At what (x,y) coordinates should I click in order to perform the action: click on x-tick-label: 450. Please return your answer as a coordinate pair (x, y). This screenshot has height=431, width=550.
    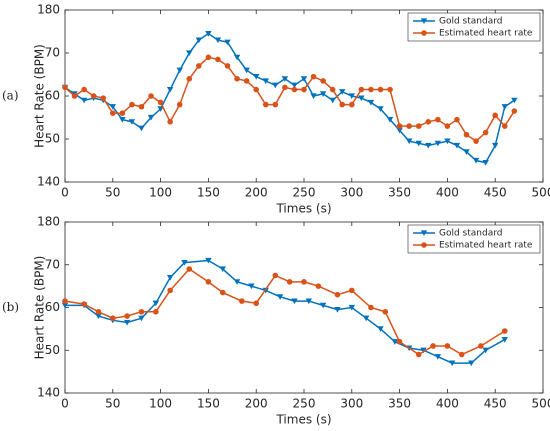
    Looking at the image, I should click on (495, 193).